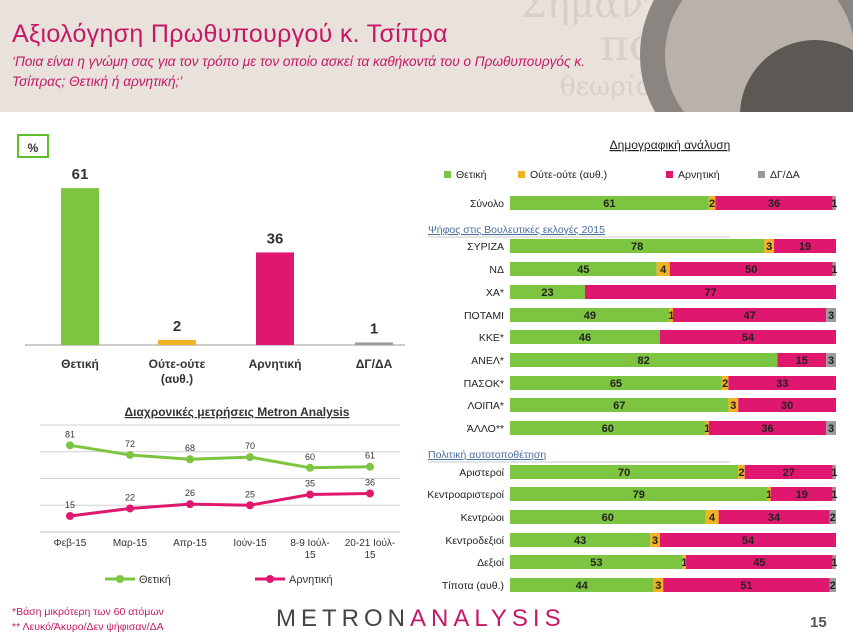 The width and height of the screenshot is (853, 640). What do you see at coordinates (155, 580) in the screenshot?
I see `legend-label: Θετική` at bounding box center [155, 580].